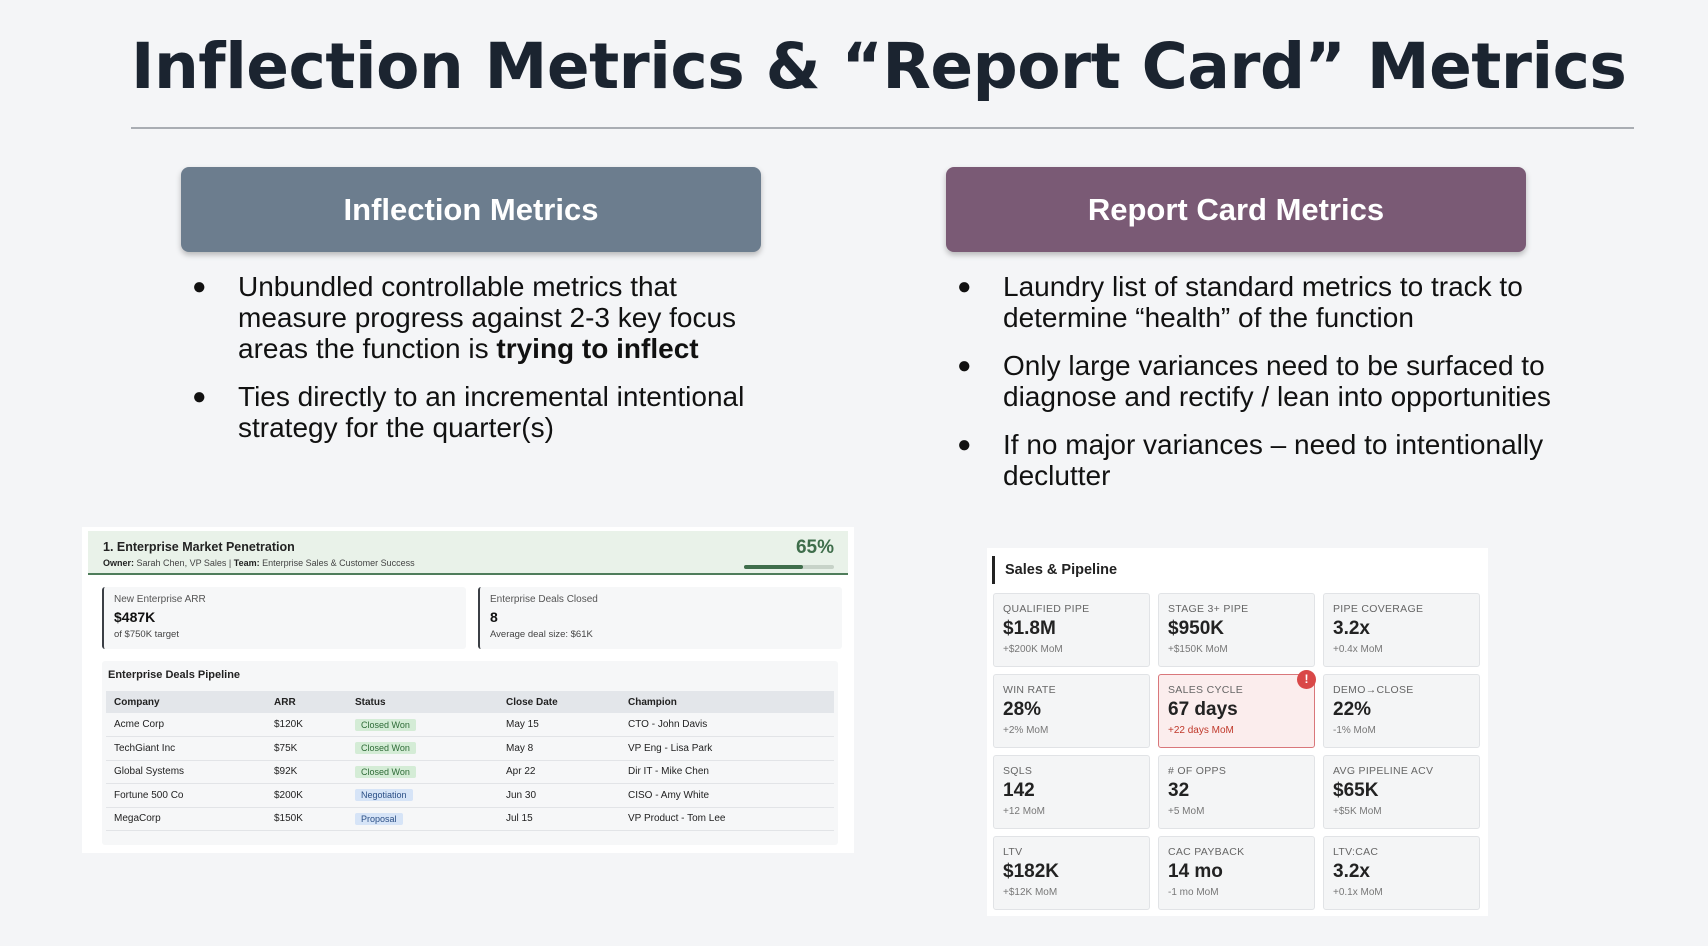 Image resolution: width=1708 pixels, height=946 pixels. What do you see at coordinates (727, 795) in the screenshot?
I see `cell-champion: CISO - Amy White` at bounding box center [727, 795].